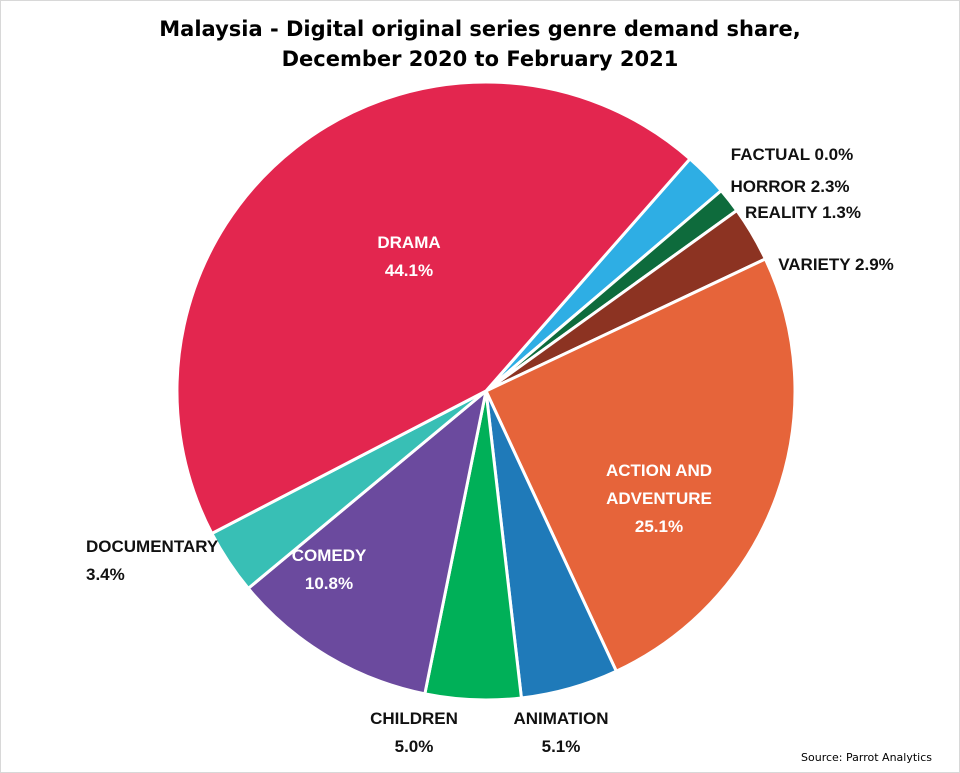 The height and width of the screenshot is (773, 960). I want to click on slice-label-factual: FACTUAL 0.0%, so click(792, 154).